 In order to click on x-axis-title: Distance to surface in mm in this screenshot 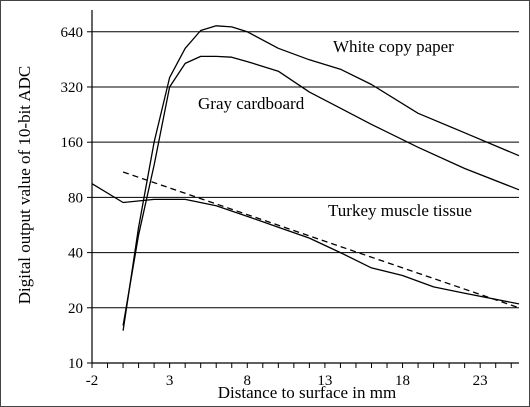, I will do `click(307, 392)`.